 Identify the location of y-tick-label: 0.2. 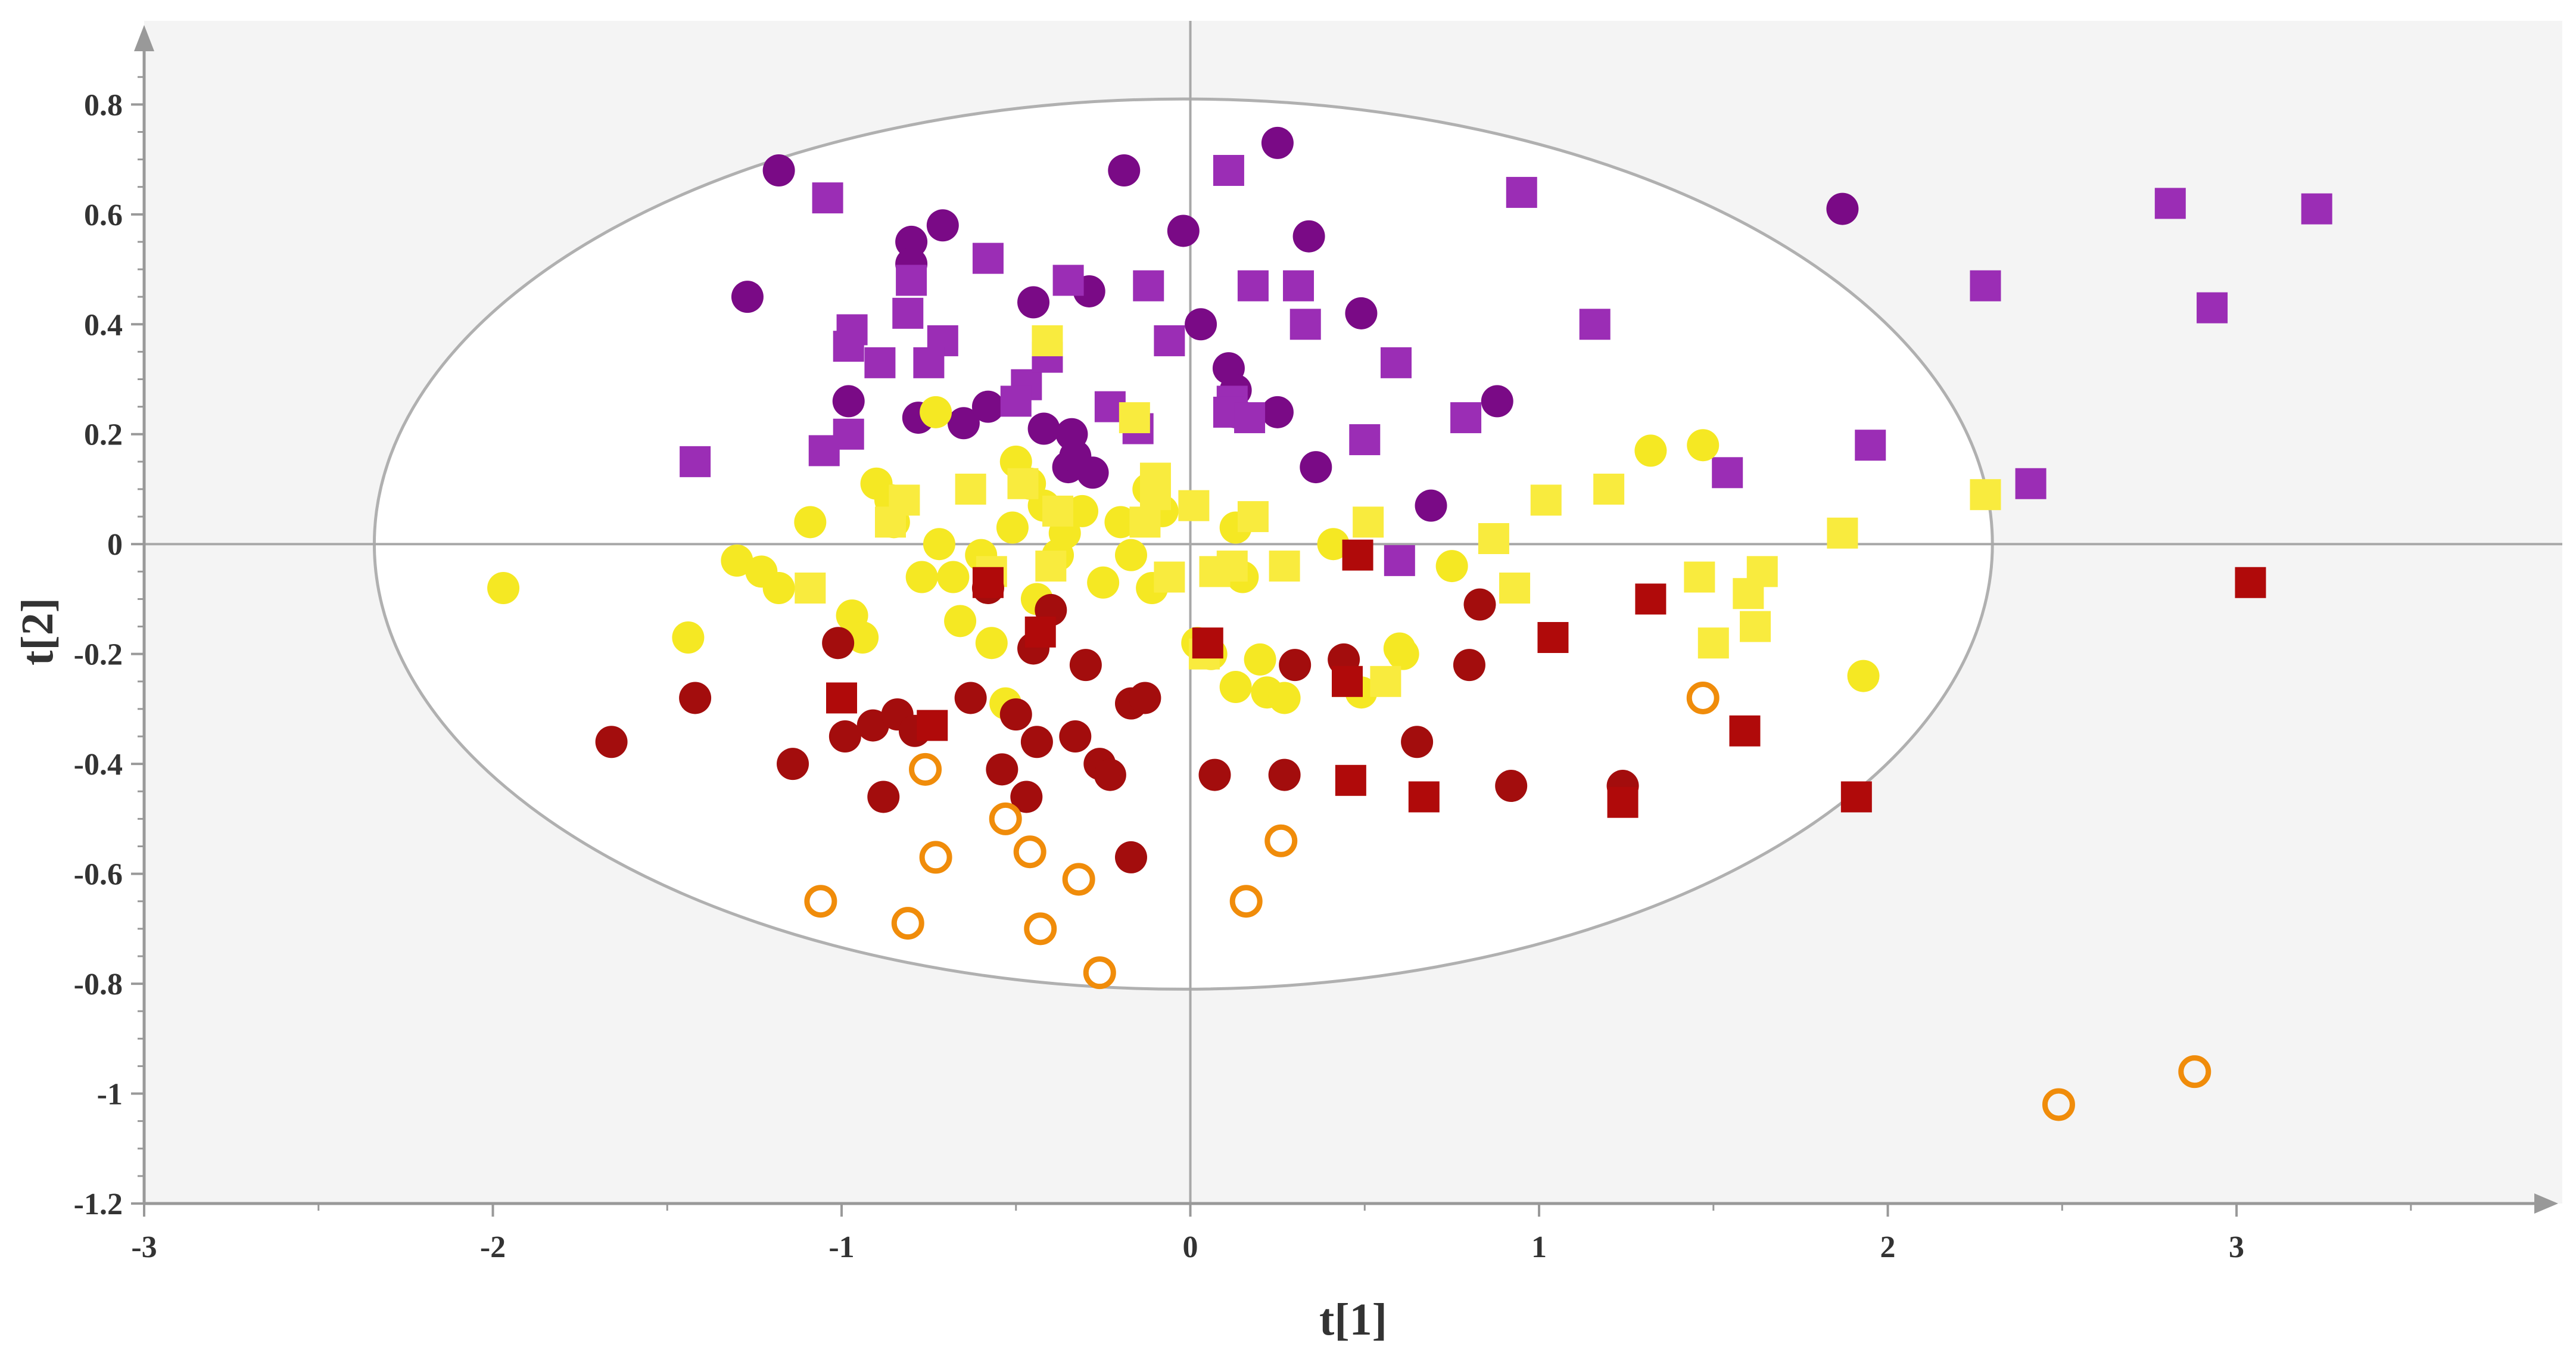
(103, 435).